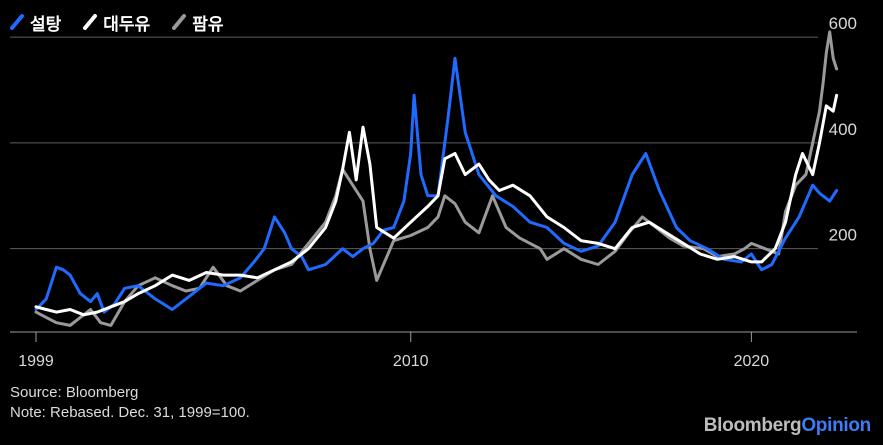 This screenshot has height=445, width=883. Describe the element at coordinates (127, 24) in the screenshot. I see `legend-label-soybean-oil: 대두유` at that location.